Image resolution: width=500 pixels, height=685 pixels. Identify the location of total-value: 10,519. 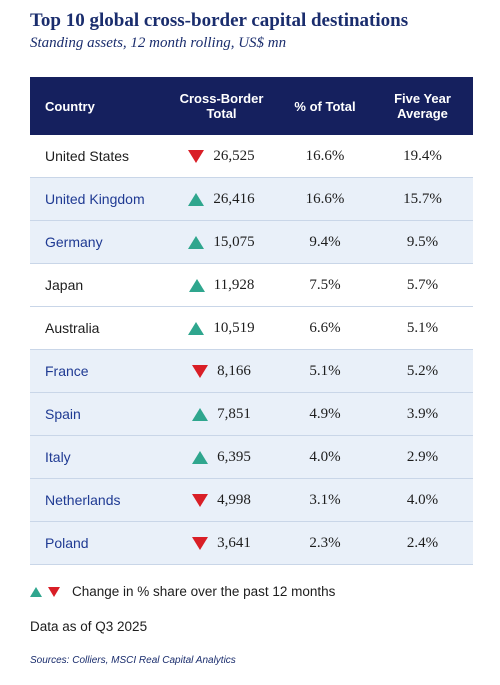
(234, 327).